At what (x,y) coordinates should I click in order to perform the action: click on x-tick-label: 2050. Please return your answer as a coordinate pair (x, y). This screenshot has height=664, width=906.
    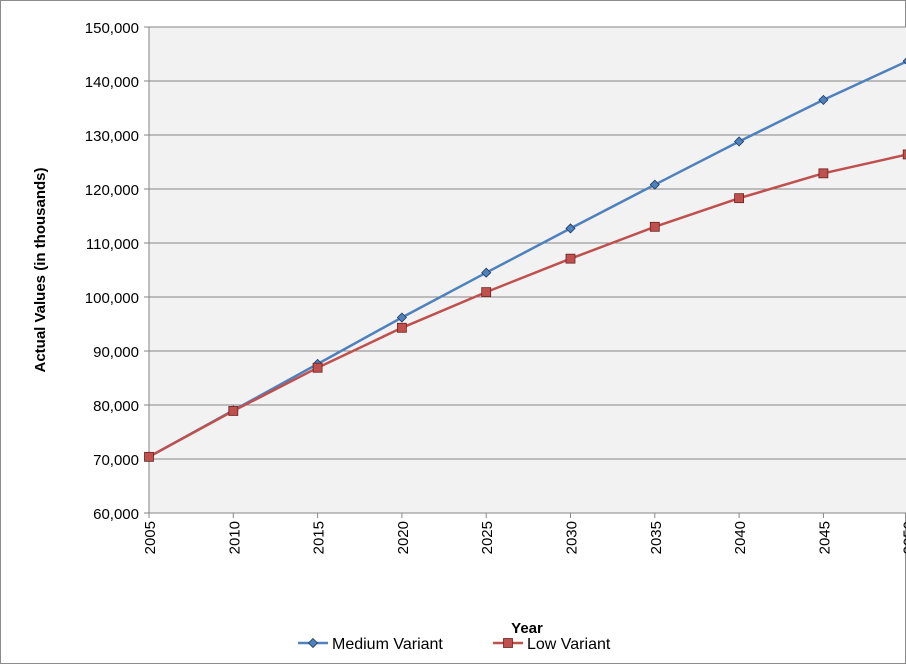
    Looking at the image, I should click on (903, 537).